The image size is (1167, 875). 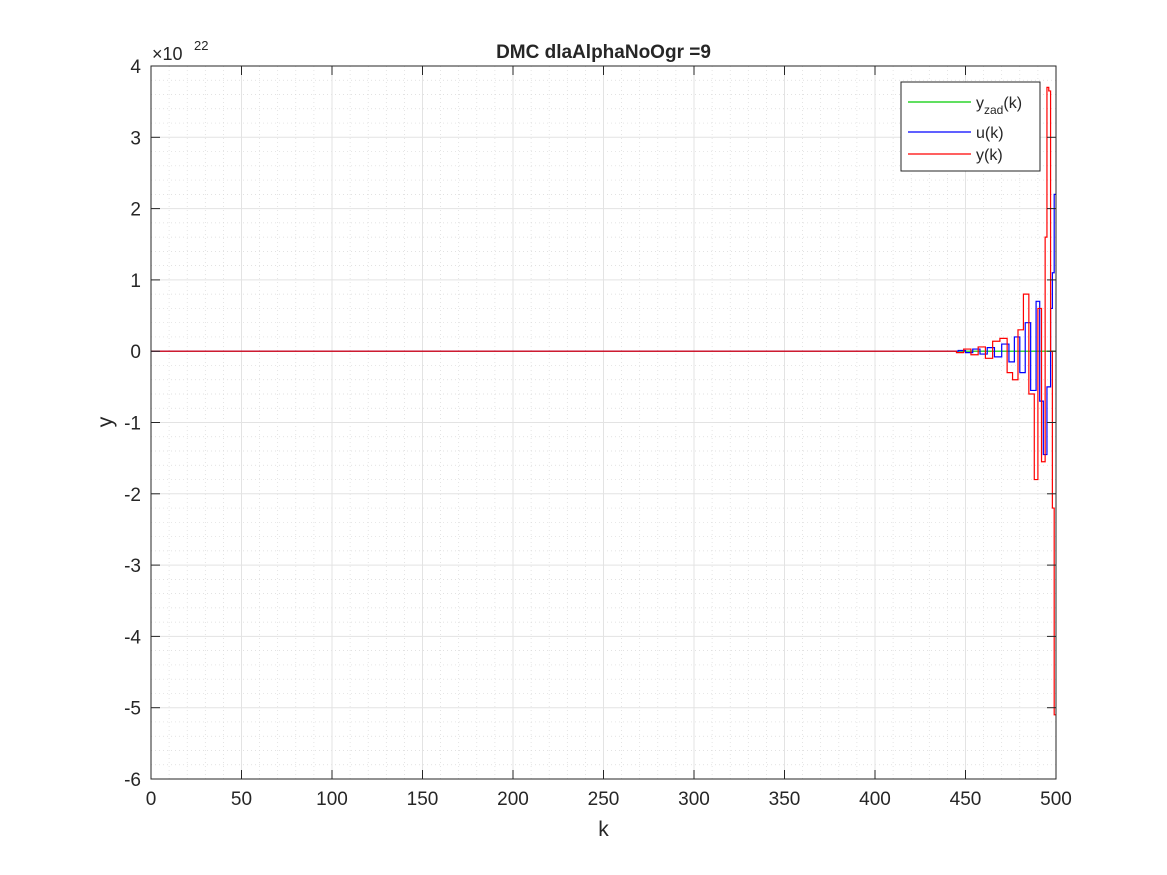 What do you see at coordinates (603, 52) in the screenshot?
I see `chart-title: DMC dlaAlphaNoOgr =9` at bounding box center [603, 52].